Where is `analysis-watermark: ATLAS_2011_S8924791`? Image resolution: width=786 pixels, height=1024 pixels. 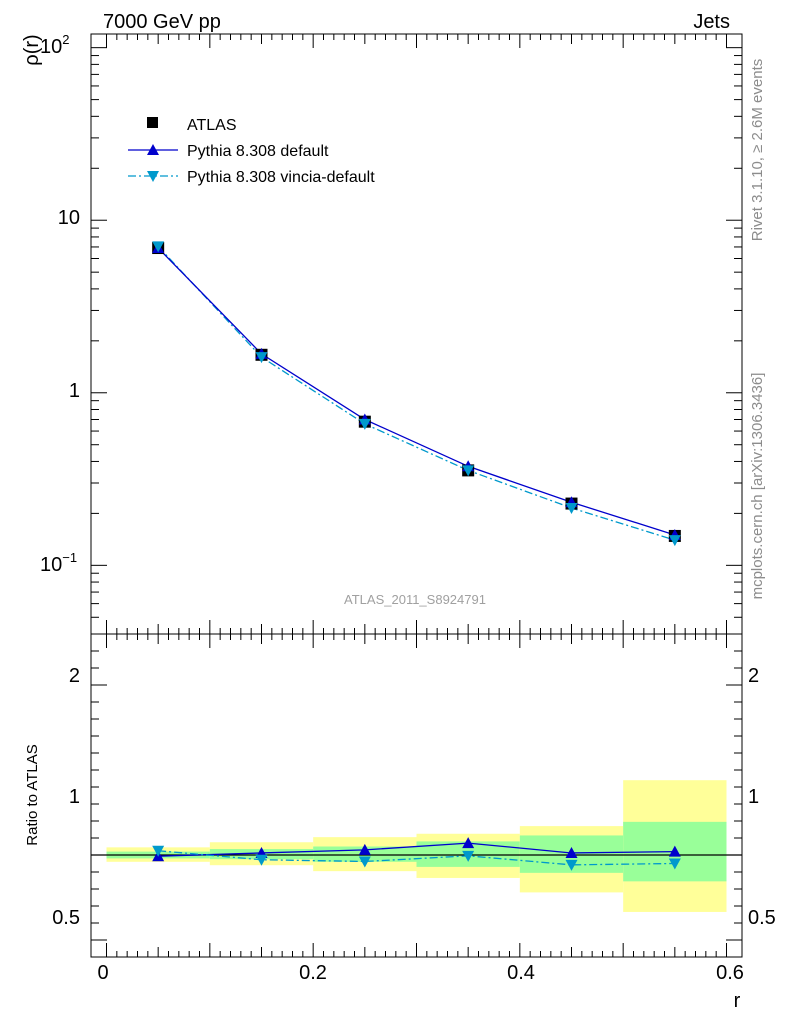 analysis-watermark: ATLAS_2011_S8924791 is located at coordinates (415, 599).